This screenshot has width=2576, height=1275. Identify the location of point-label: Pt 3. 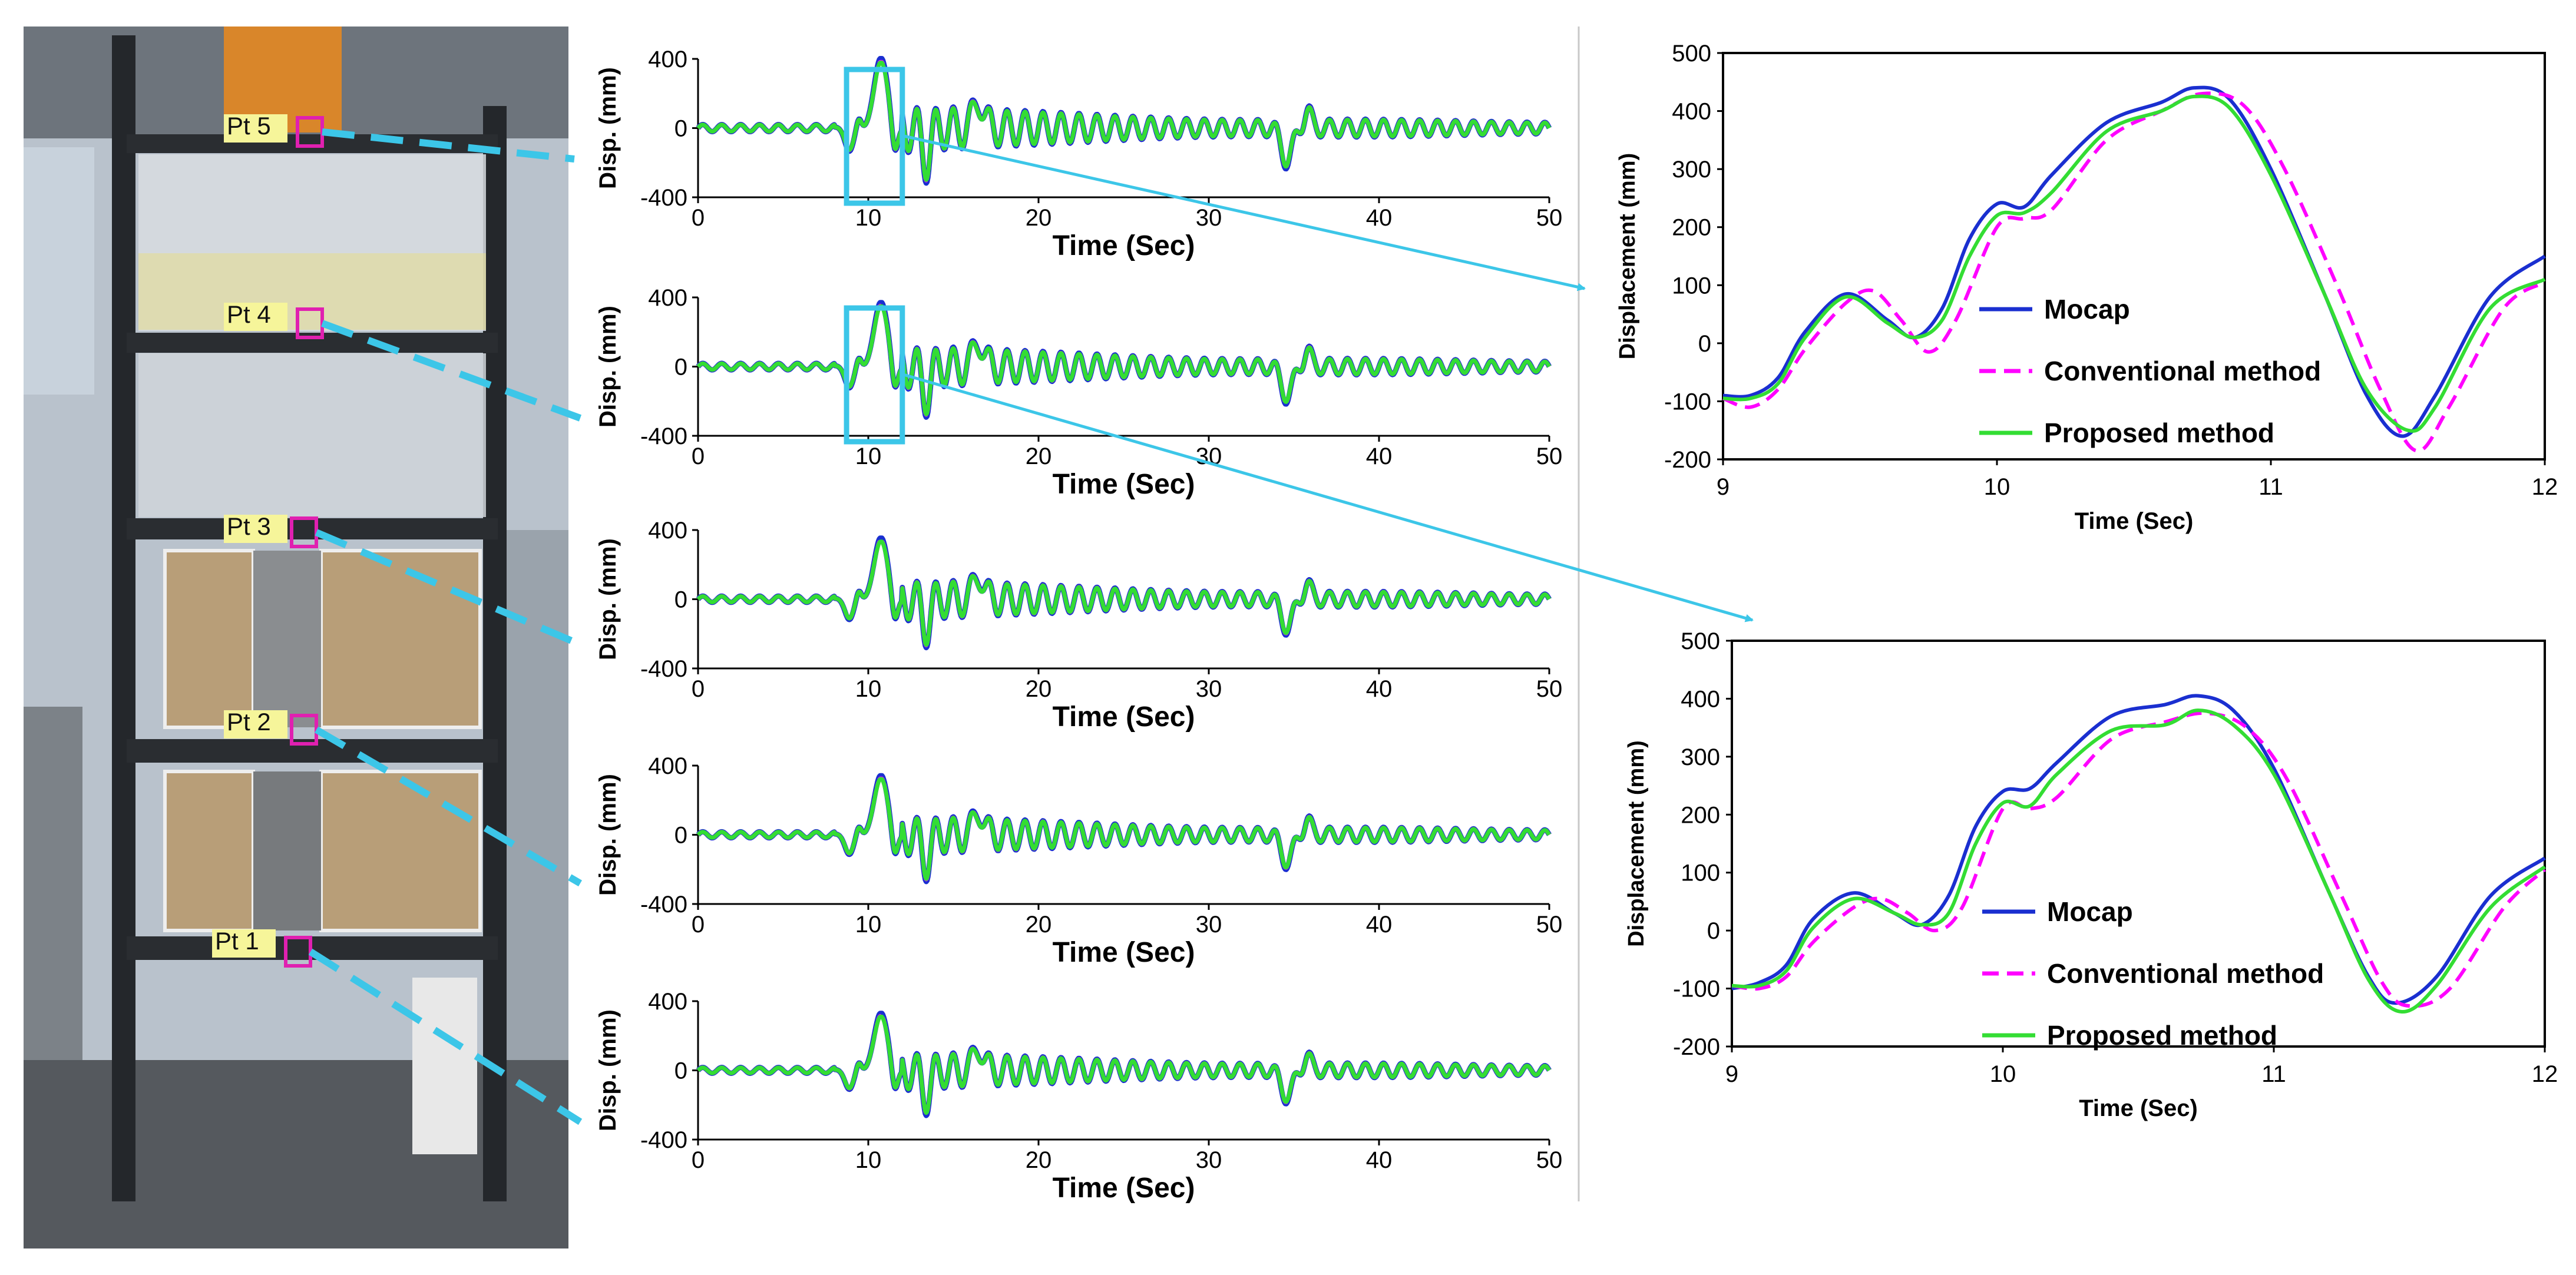
(249, 526).